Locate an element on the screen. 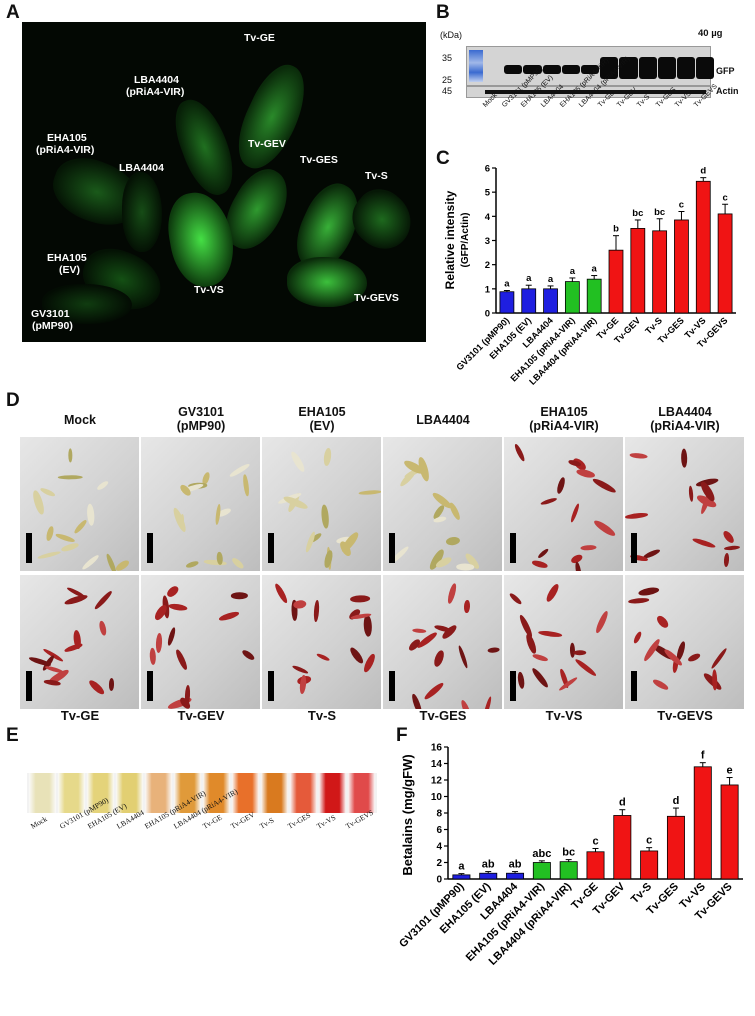 The height and width of the screenshot is (1016, 755). y-tick-label: 6 is located at coordinates (487, 169).